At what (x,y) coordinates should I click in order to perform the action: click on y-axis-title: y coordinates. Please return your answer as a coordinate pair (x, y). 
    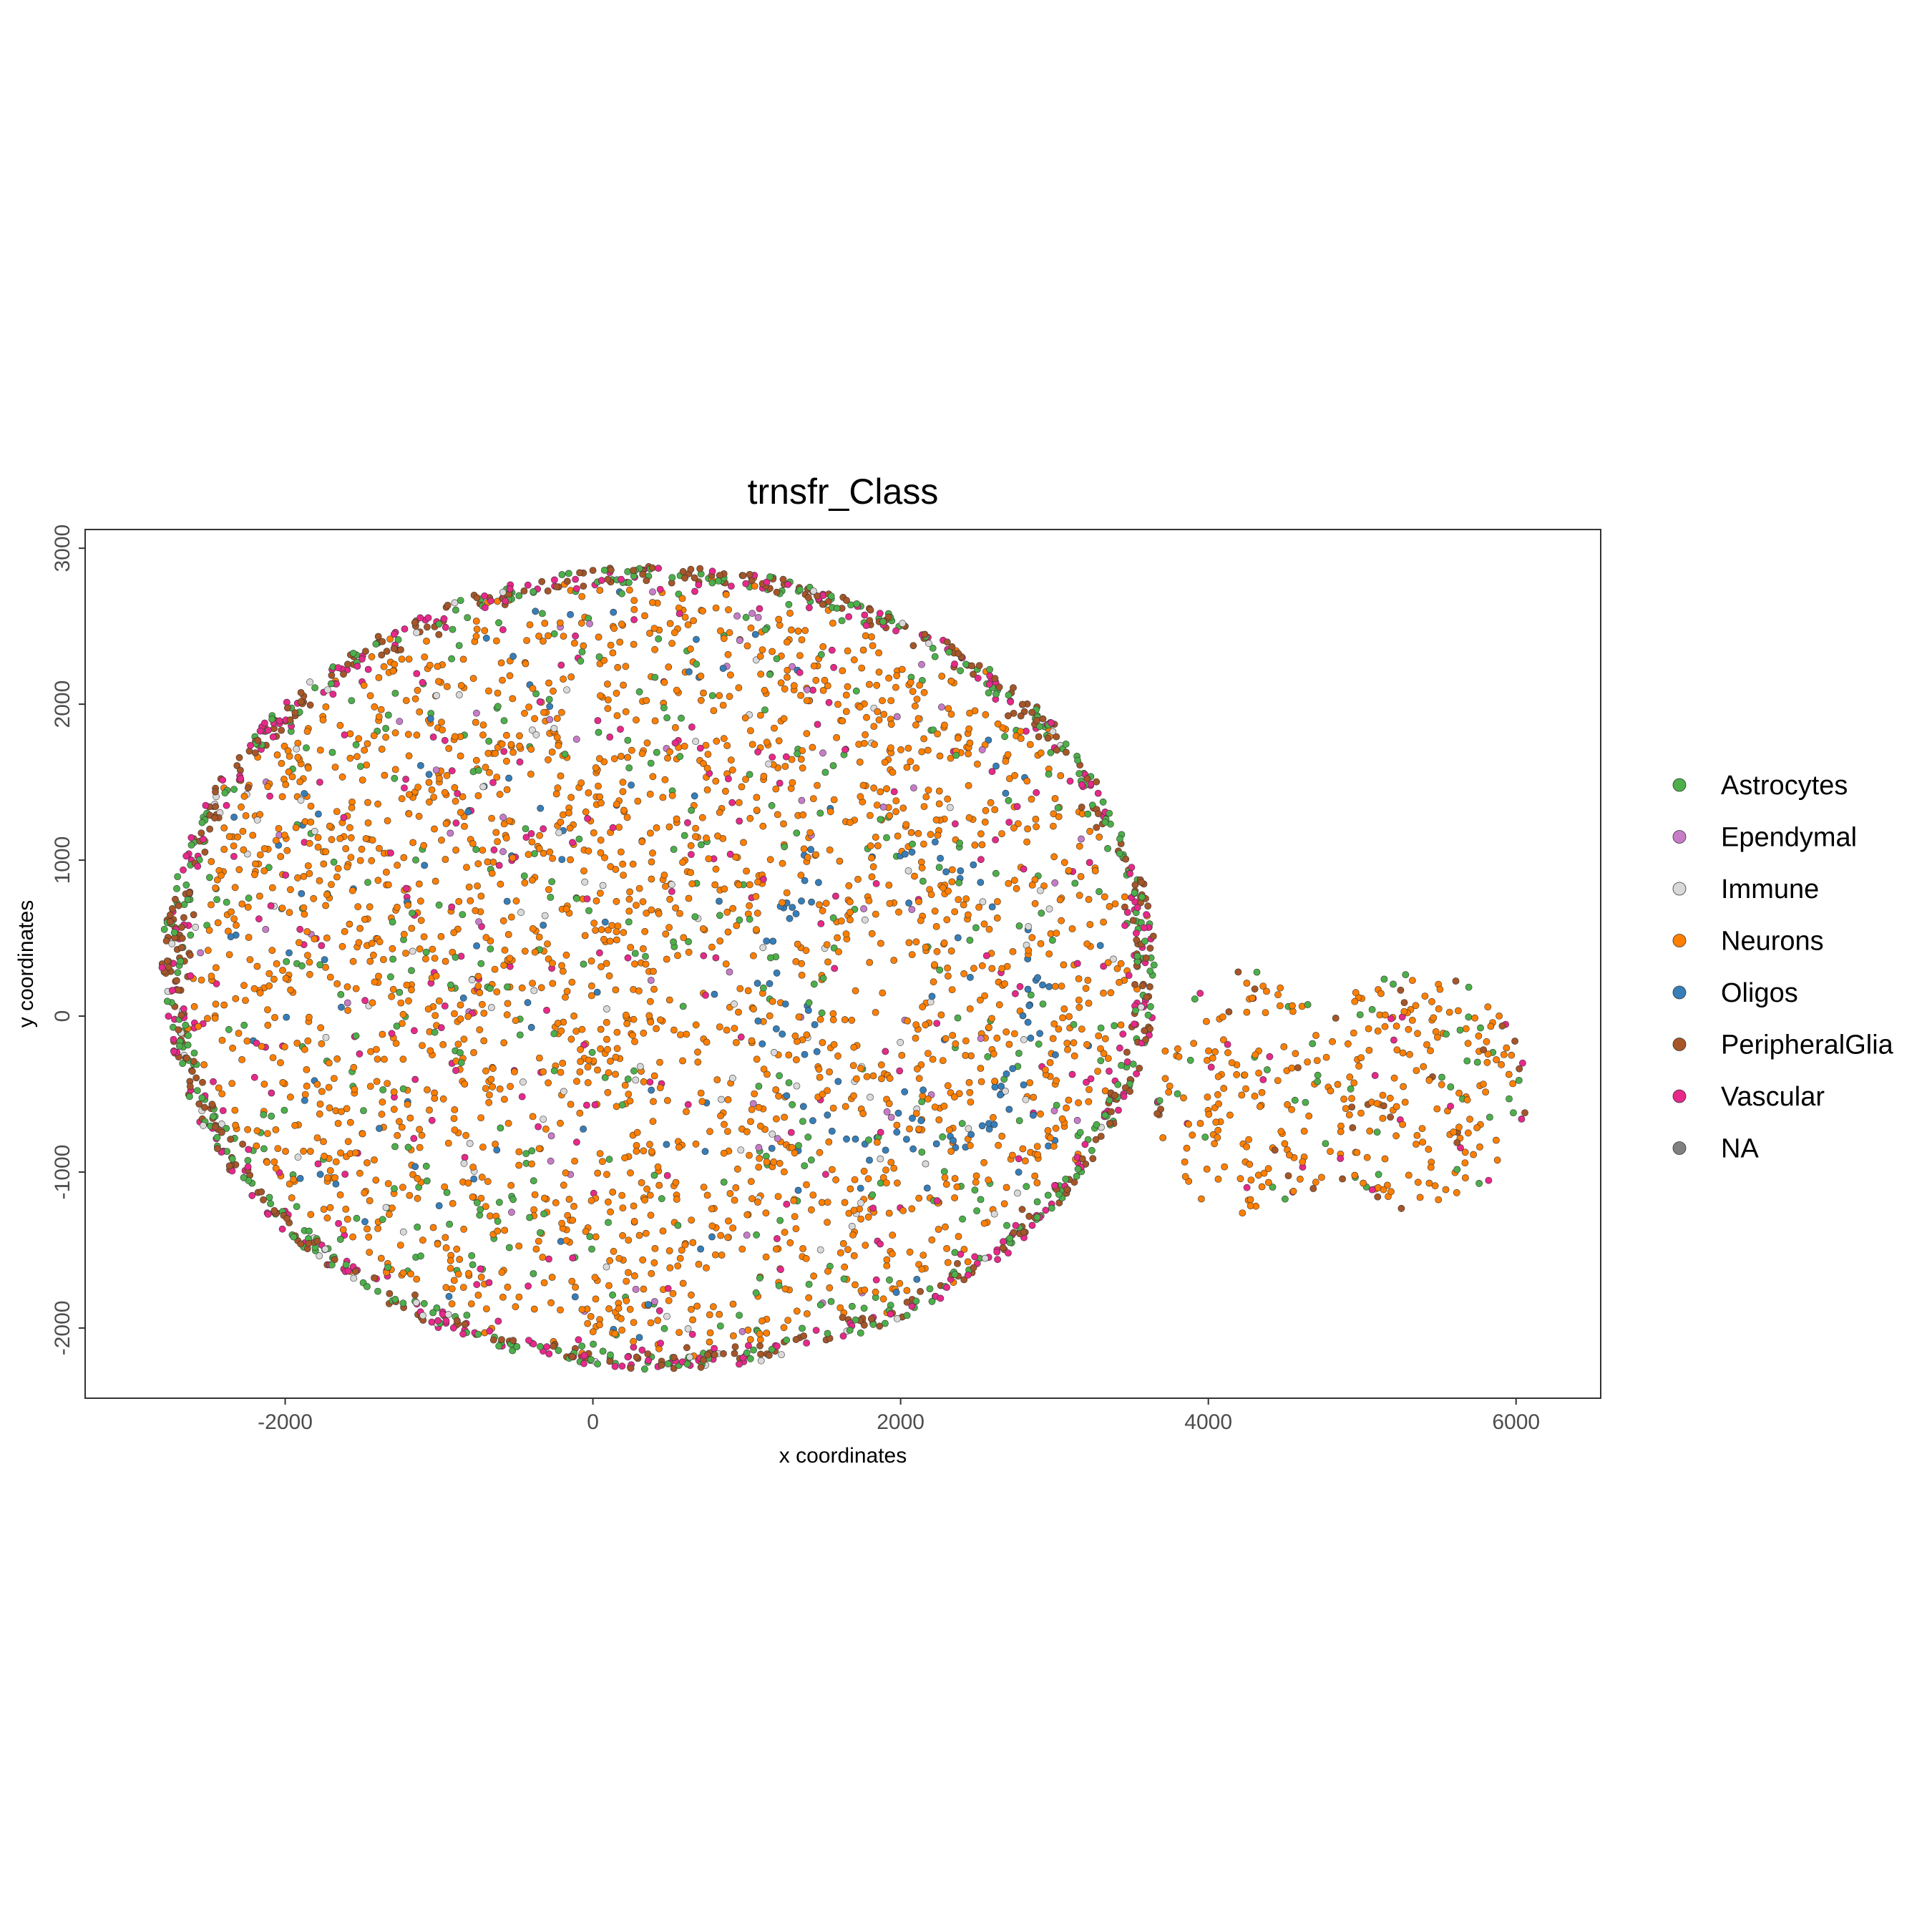
    Looking at the image, I should click on (26, 964).